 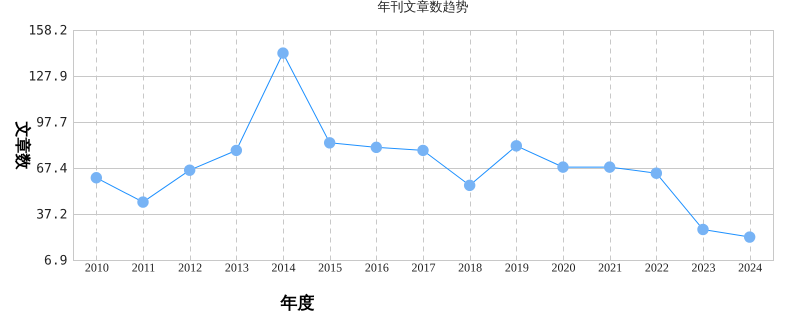 I want to click on x-tick-label: 2021, so click(x=610, y=267).